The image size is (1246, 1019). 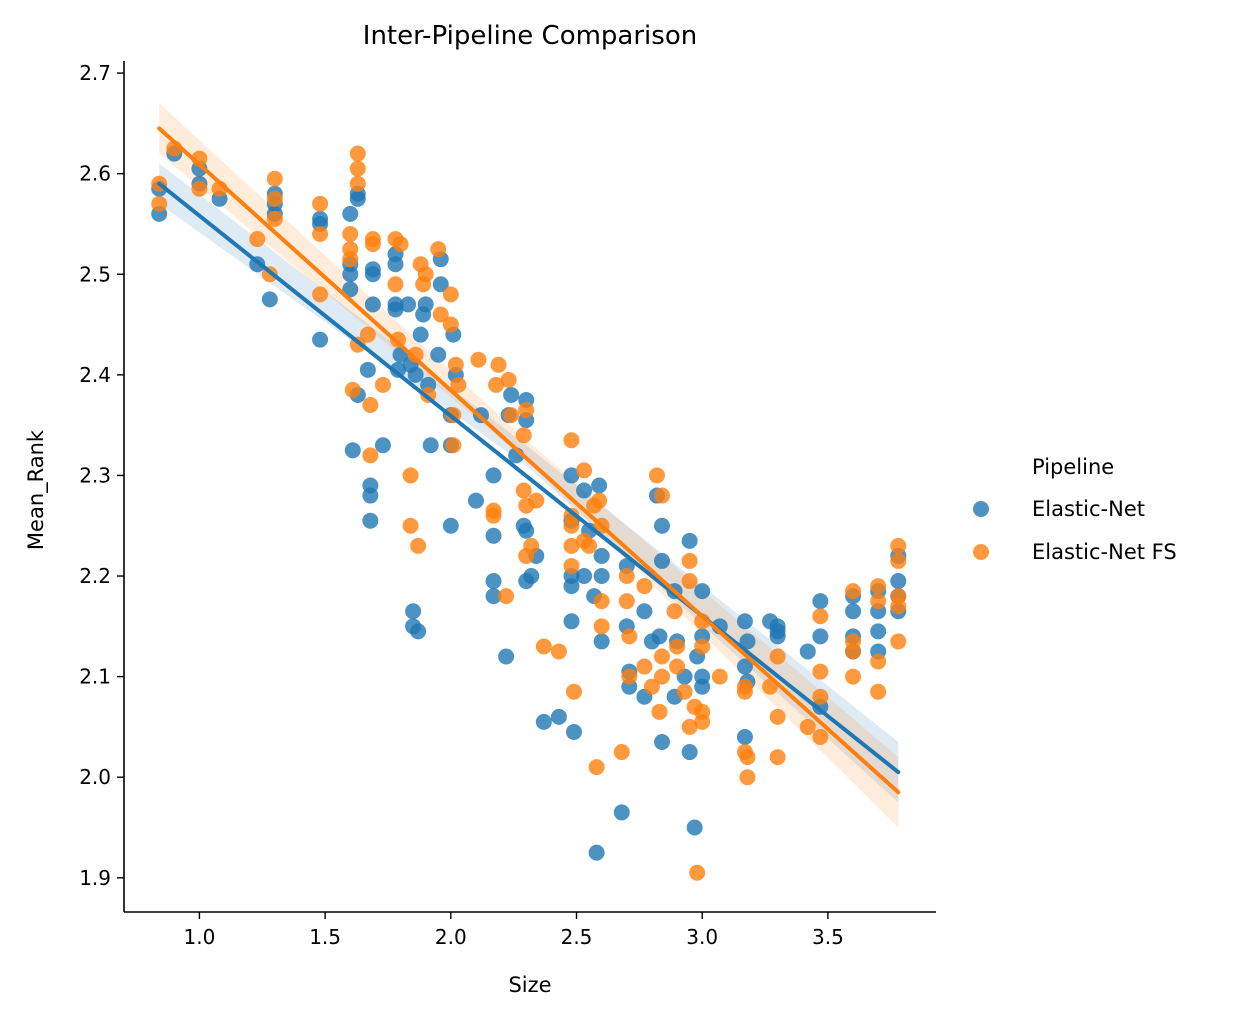 What do you see at coordinates (828, 937) in the screenshot?
I see `x-tick-label: 3.5` at bounding box center [828, 937].